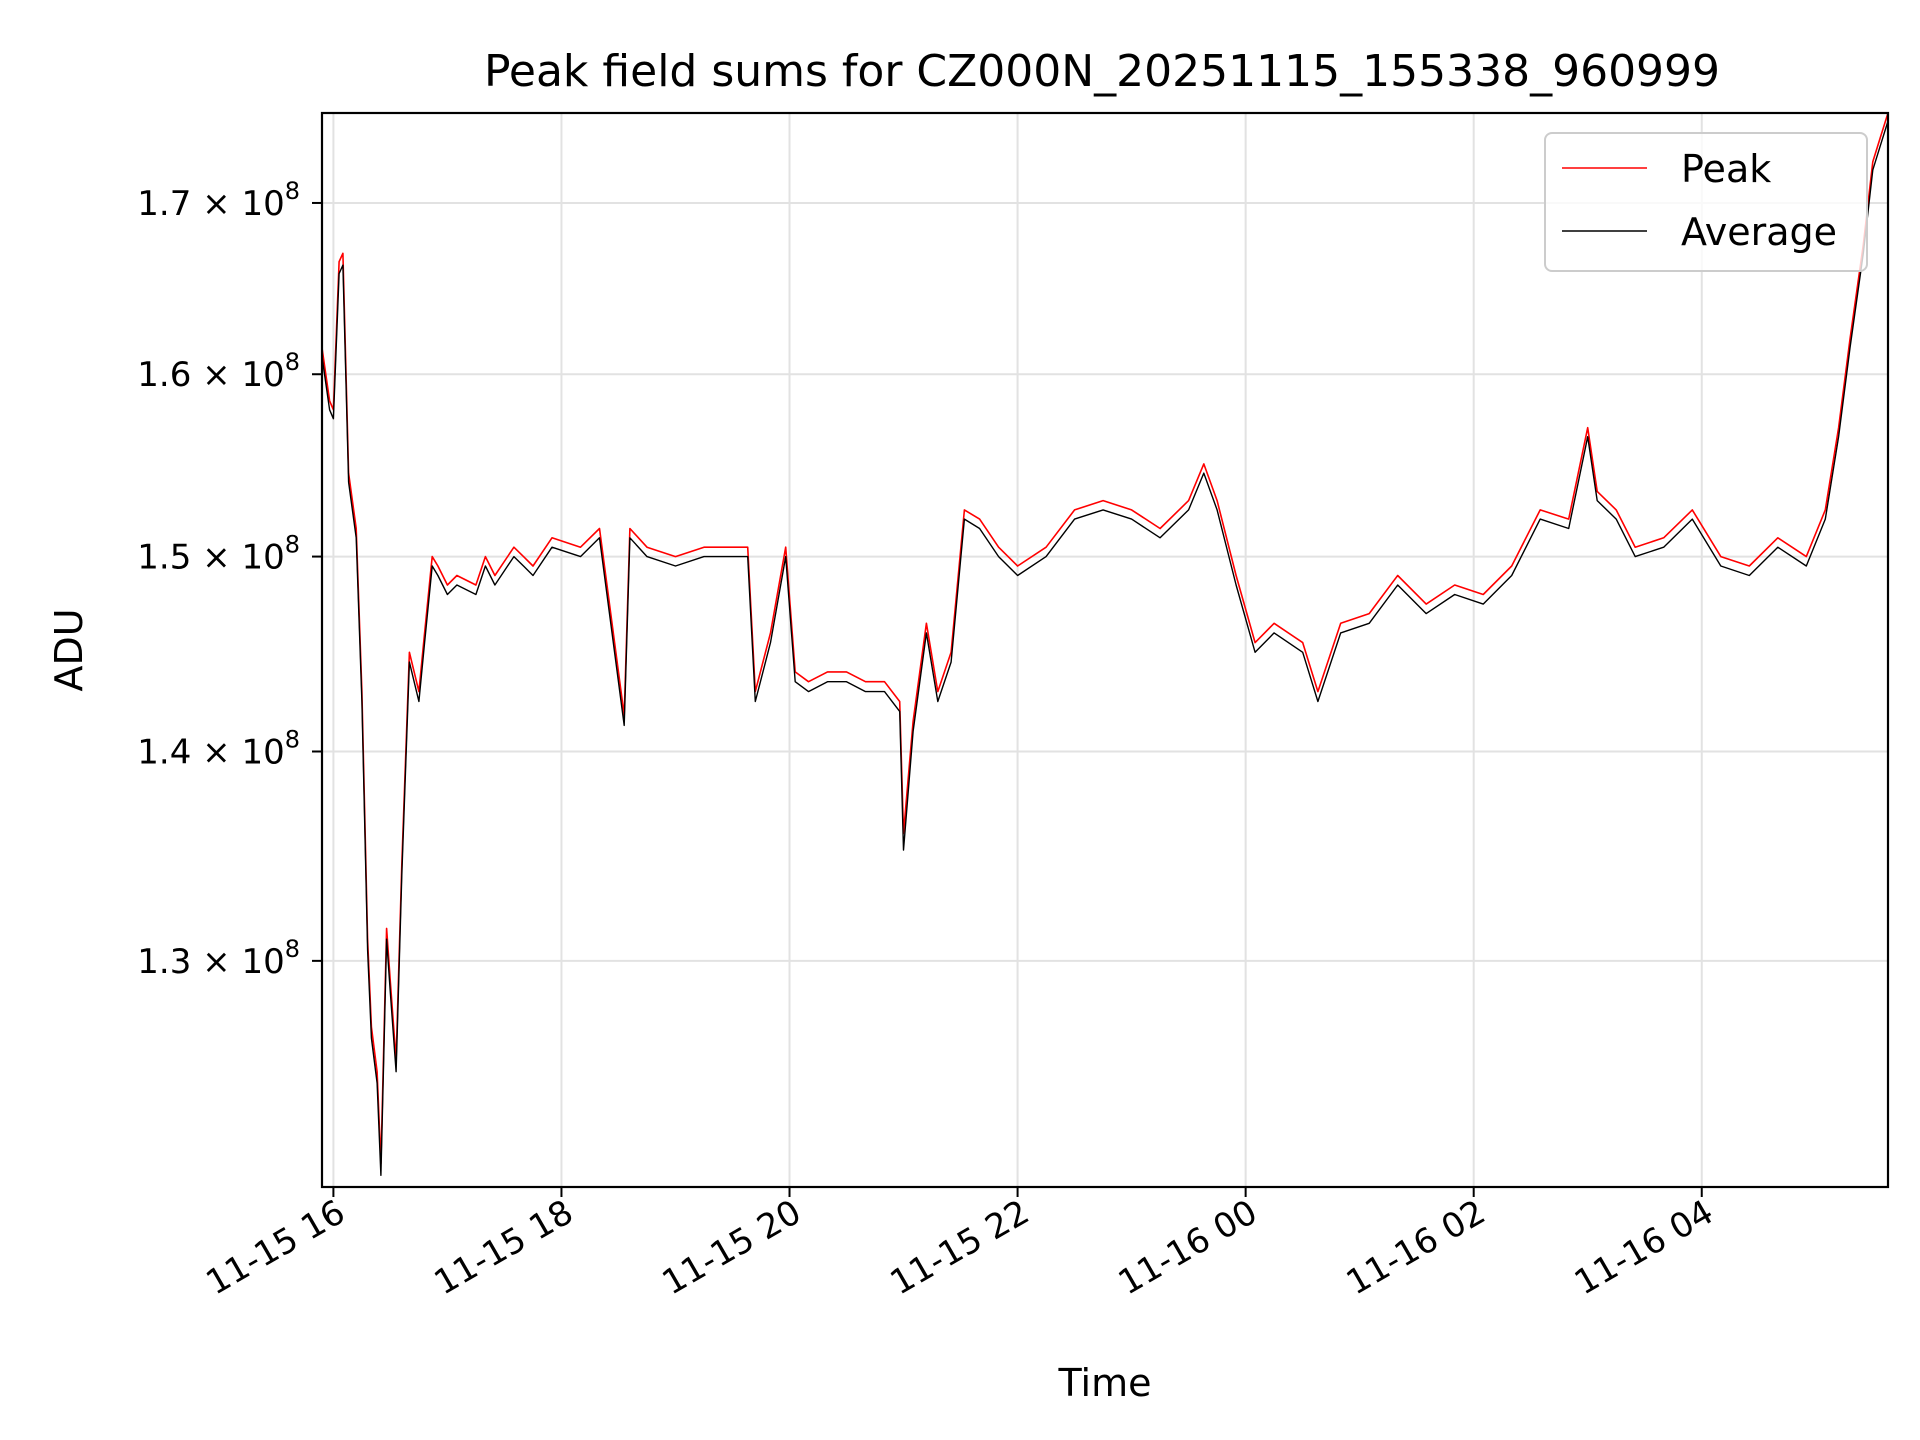 Image resolution: width=1920 pixels, height=1440 pixels. Describe the element at coordinates (960, 1247) in the screenshot. I see `x-tick-label: 11-15 22` at that location.